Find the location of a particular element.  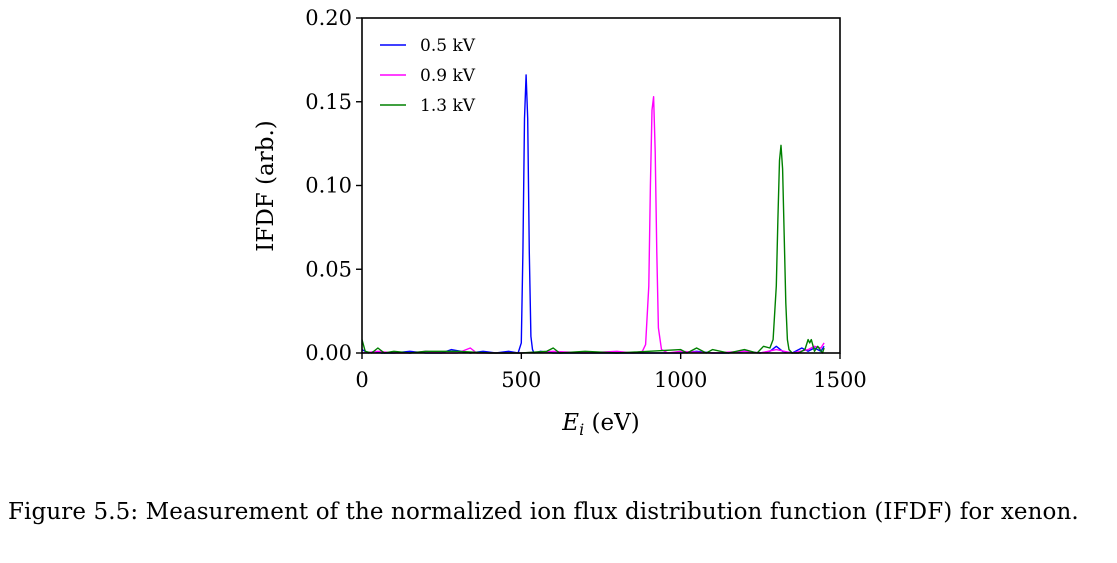

legend-label-1: 0.5 kV is located at coordinates (448, 46).